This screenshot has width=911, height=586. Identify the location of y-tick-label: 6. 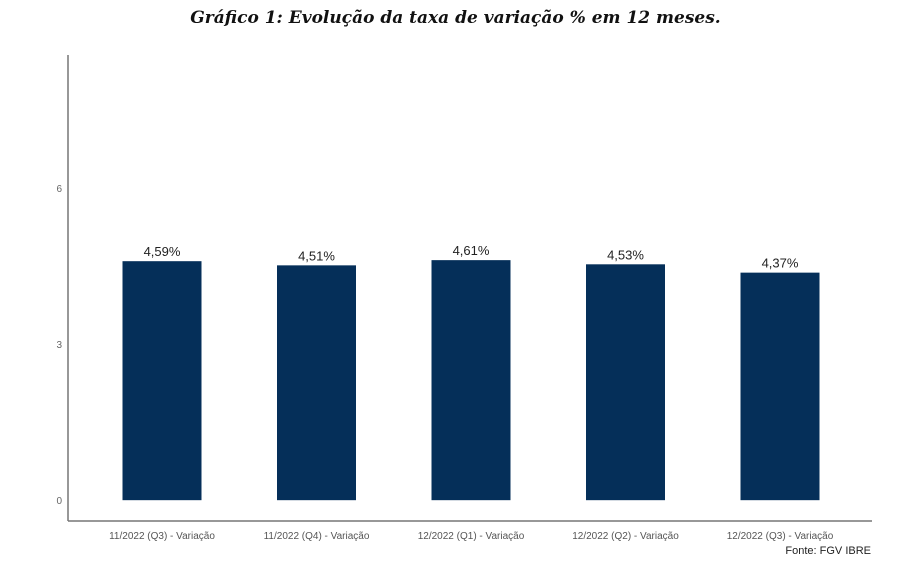
(59, 189).